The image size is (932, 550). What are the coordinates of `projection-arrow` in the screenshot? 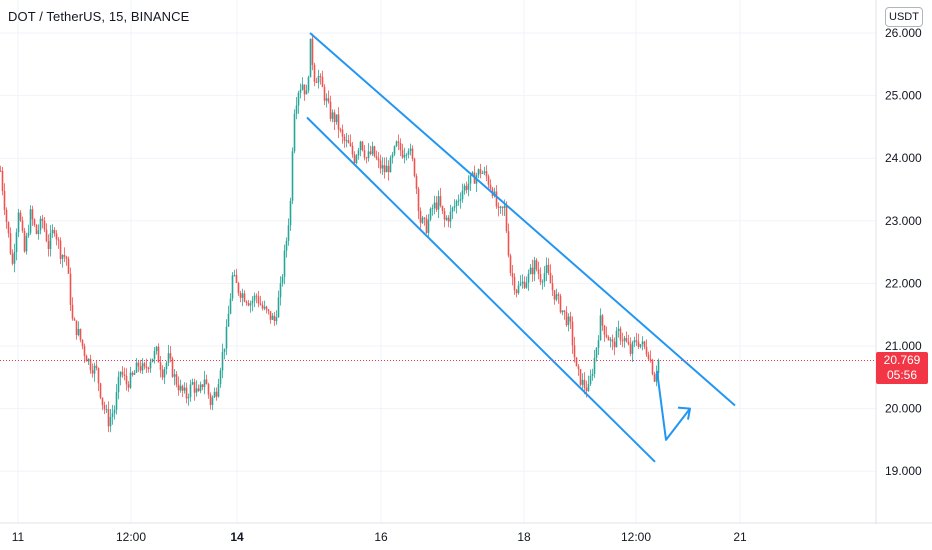 It's located at (673, 405).